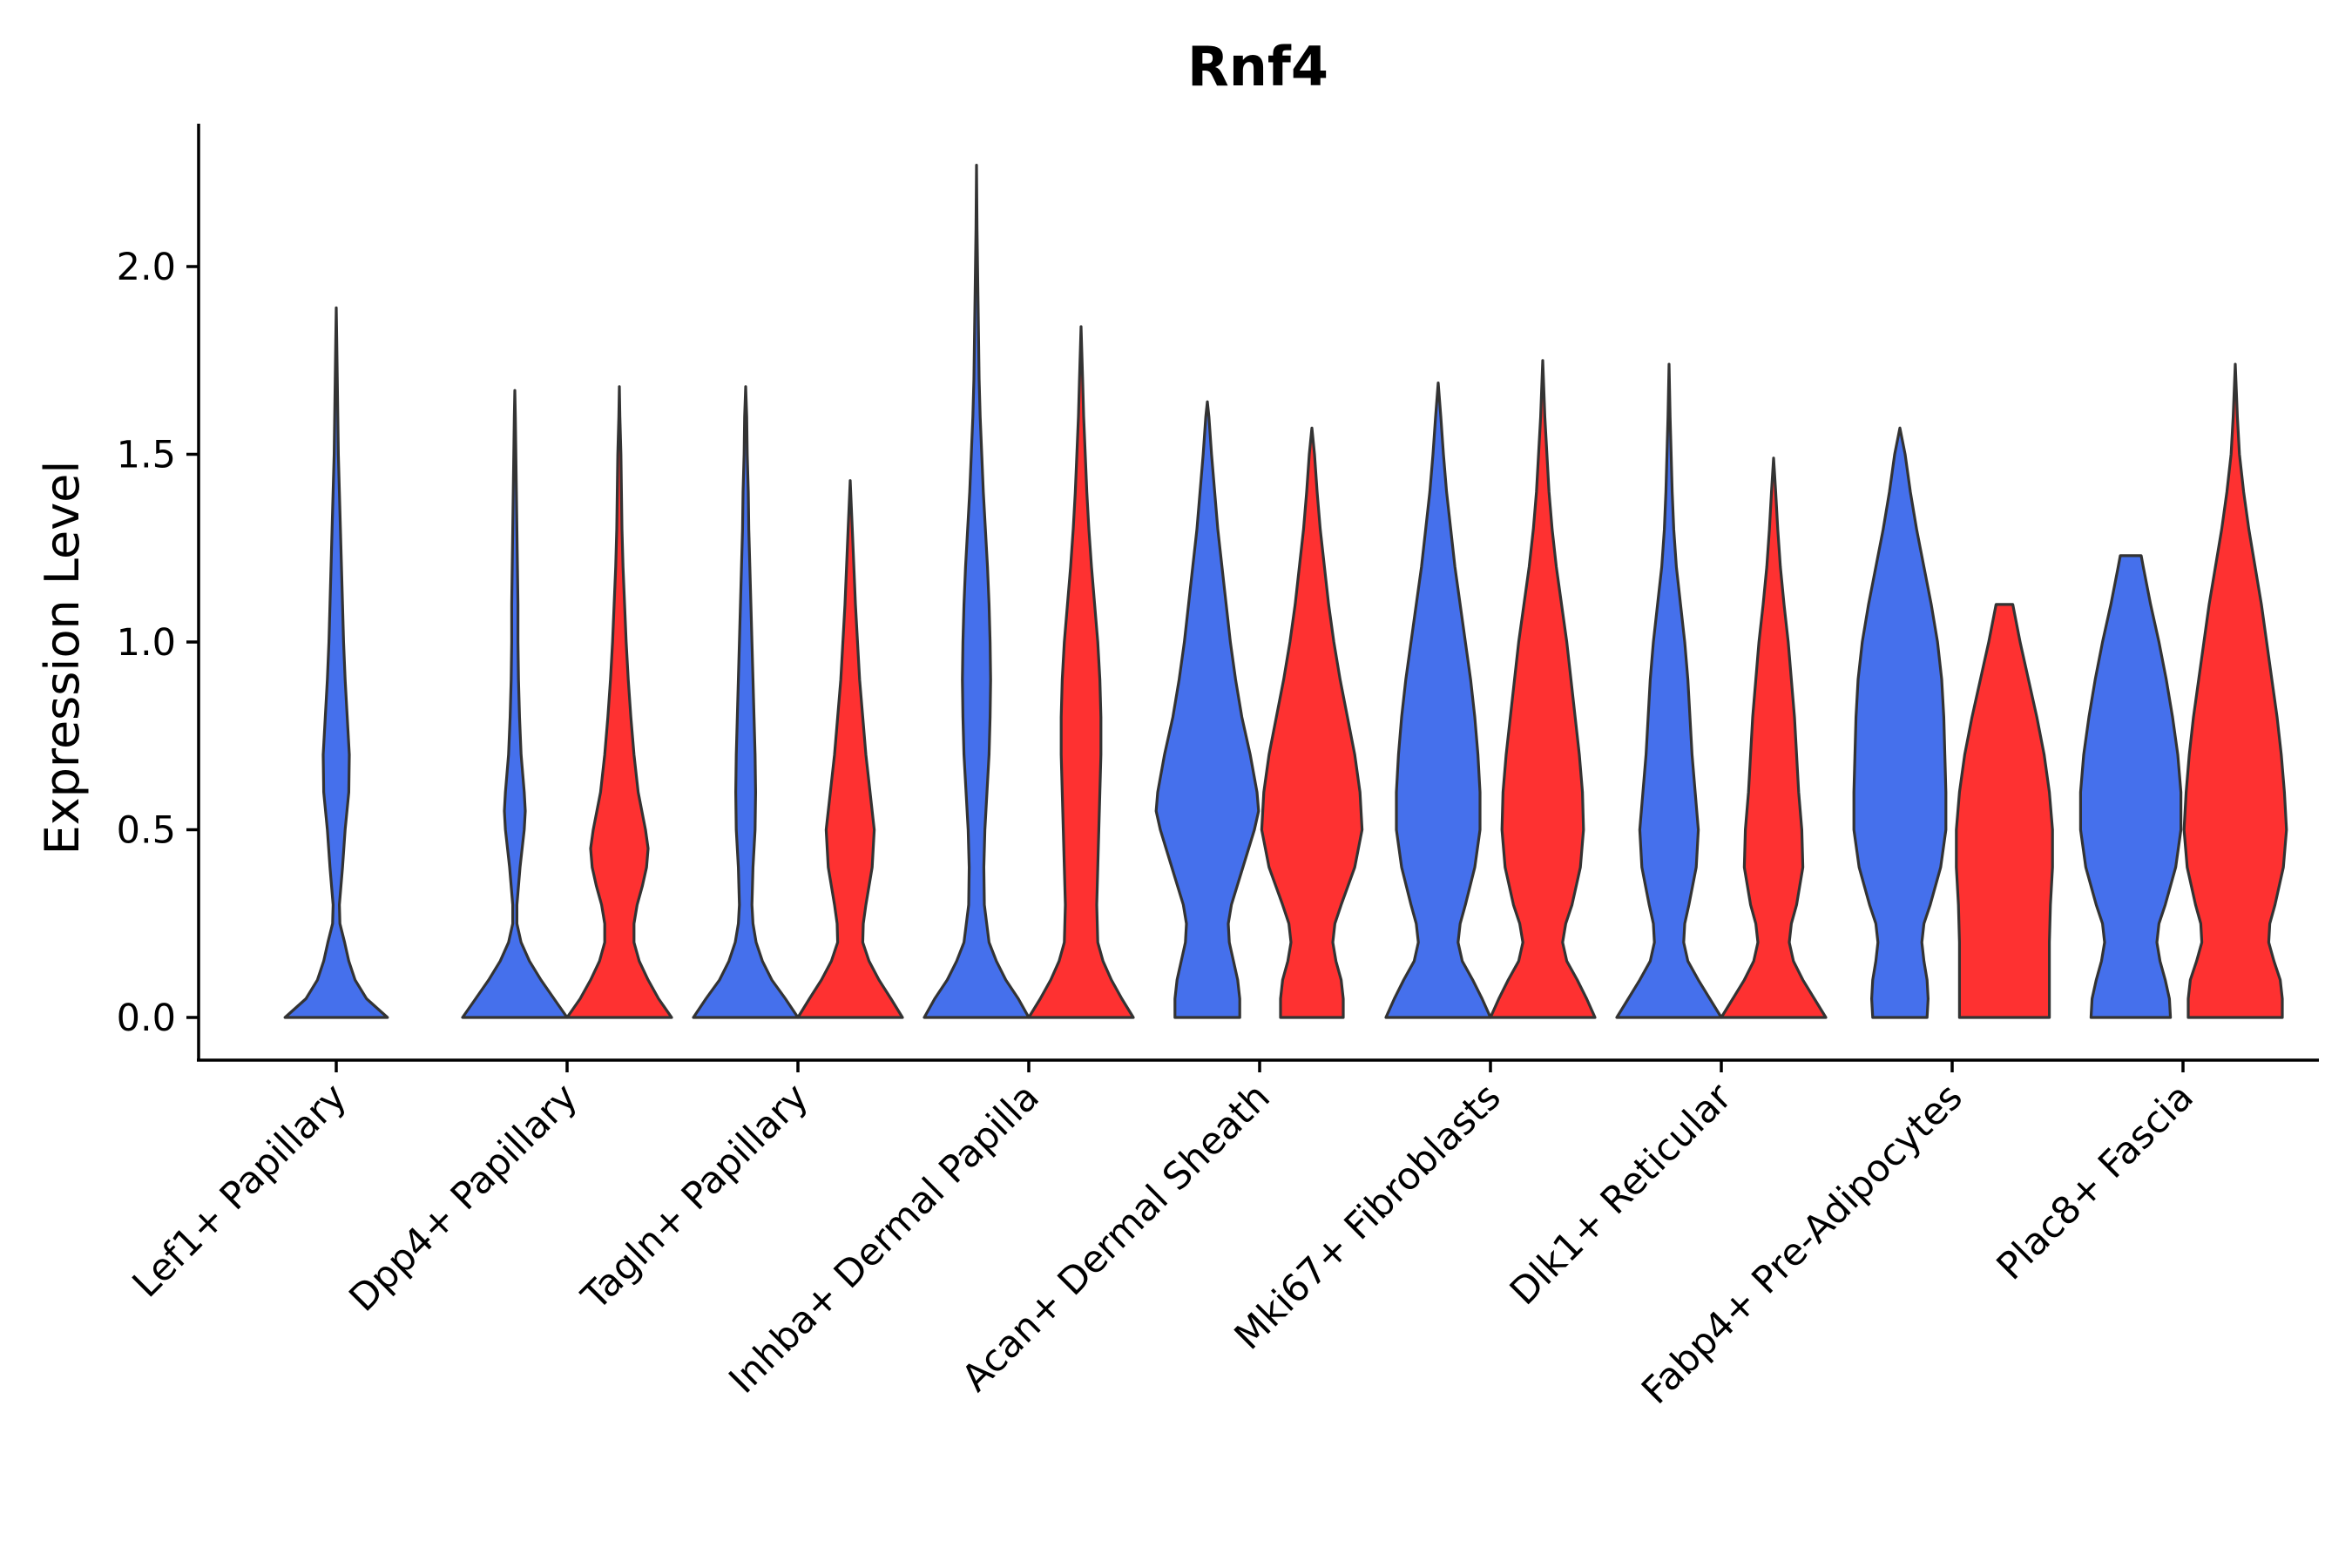 The width and height of the screenshot is (2352, 1568). I want to click on y-axis-ticks: 0.0 0.5 1.0 1.5 2.0, so click(158, 643).